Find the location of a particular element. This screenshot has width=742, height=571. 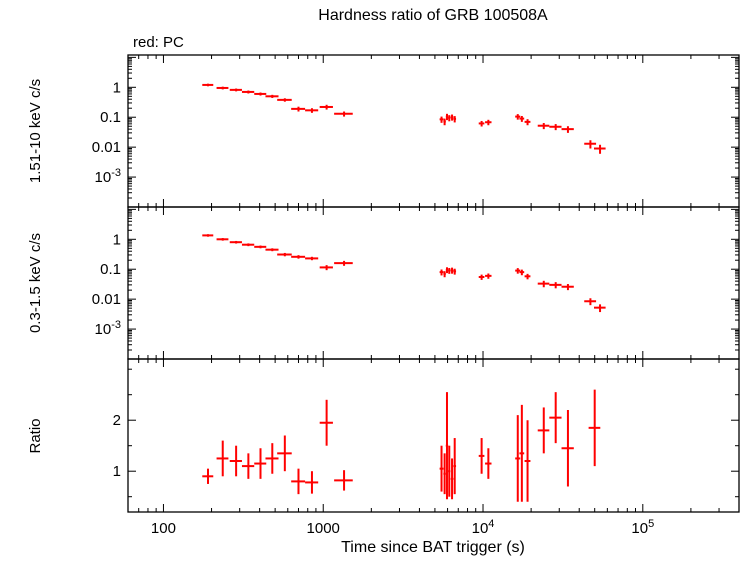

y-tick-label-soft-band: 1 is located at coordinates (117, 239).